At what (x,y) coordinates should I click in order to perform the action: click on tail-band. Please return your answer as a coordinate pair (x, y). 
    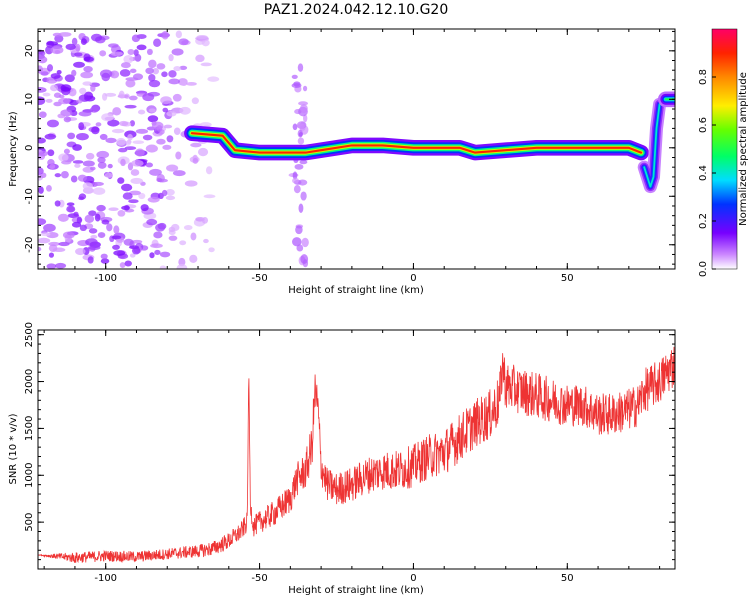
    Looking at the image, I should click on (652, 145).